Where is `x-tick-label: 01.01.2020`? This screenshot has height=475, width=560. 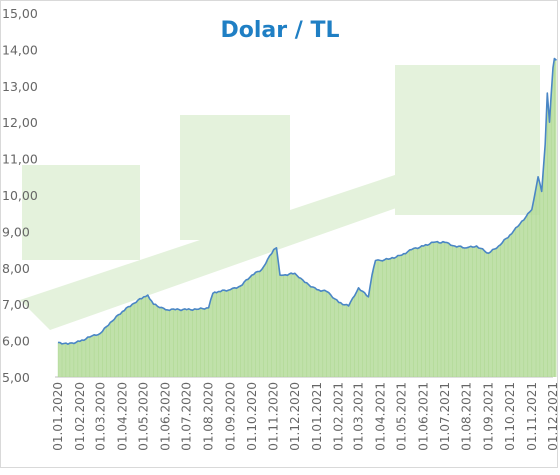
x-tick-label: 01.01.2020 is located at coordinates (58, 416).